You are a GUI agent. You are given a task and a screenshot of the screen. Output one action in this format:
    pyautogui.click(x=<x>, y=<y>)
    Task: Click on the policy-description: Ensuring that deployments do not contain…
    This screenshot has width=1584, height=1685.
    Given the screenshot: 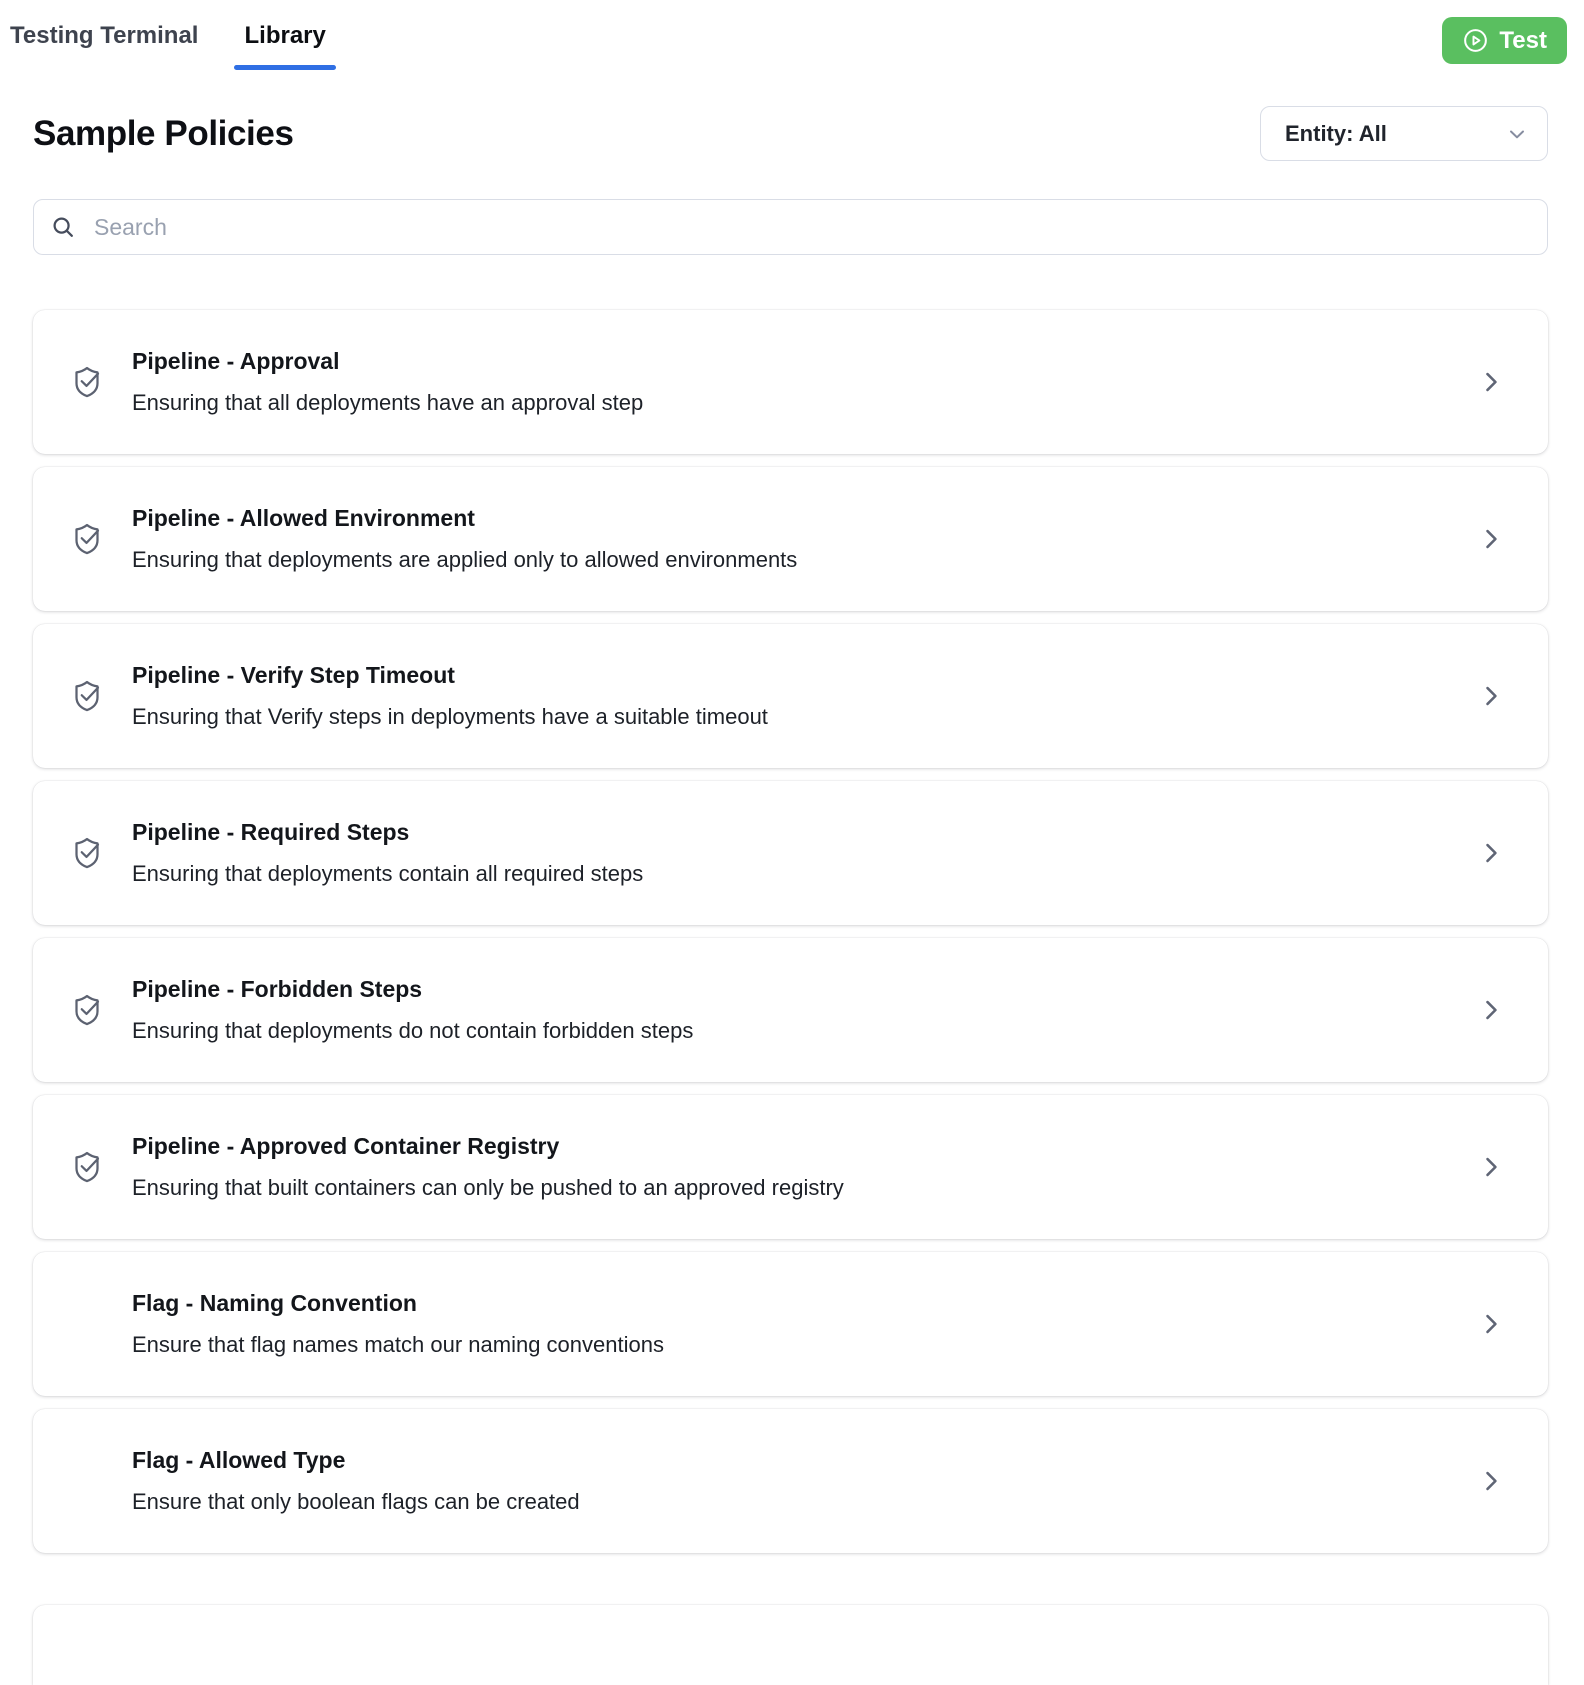 What is the action you would take?
    pyautogui.click(x=413, y=1031)
    